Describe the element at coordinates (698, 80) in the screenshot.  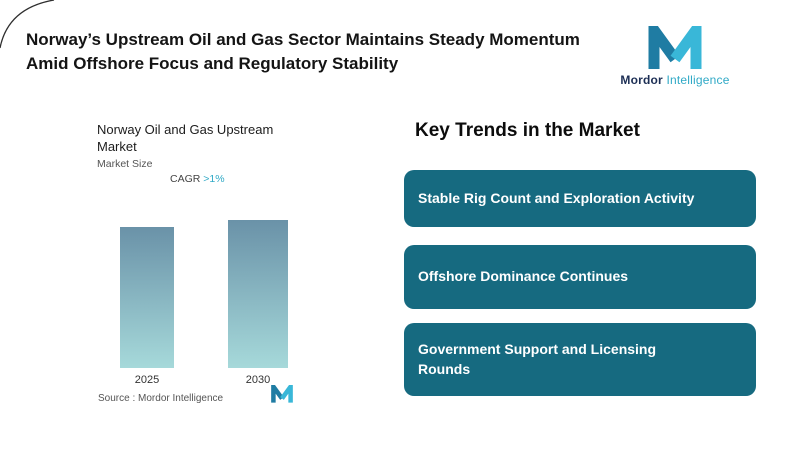
I see `brand-name-secondary: Intelligence` at that location.